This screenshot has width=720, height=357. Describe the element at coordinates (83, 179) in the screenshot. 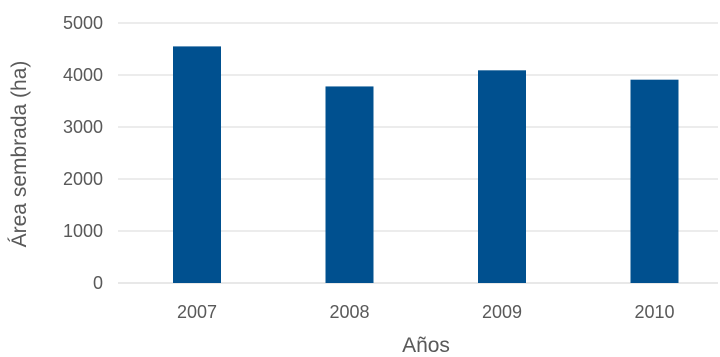

I see `y-tick-label: 2000` at that location.